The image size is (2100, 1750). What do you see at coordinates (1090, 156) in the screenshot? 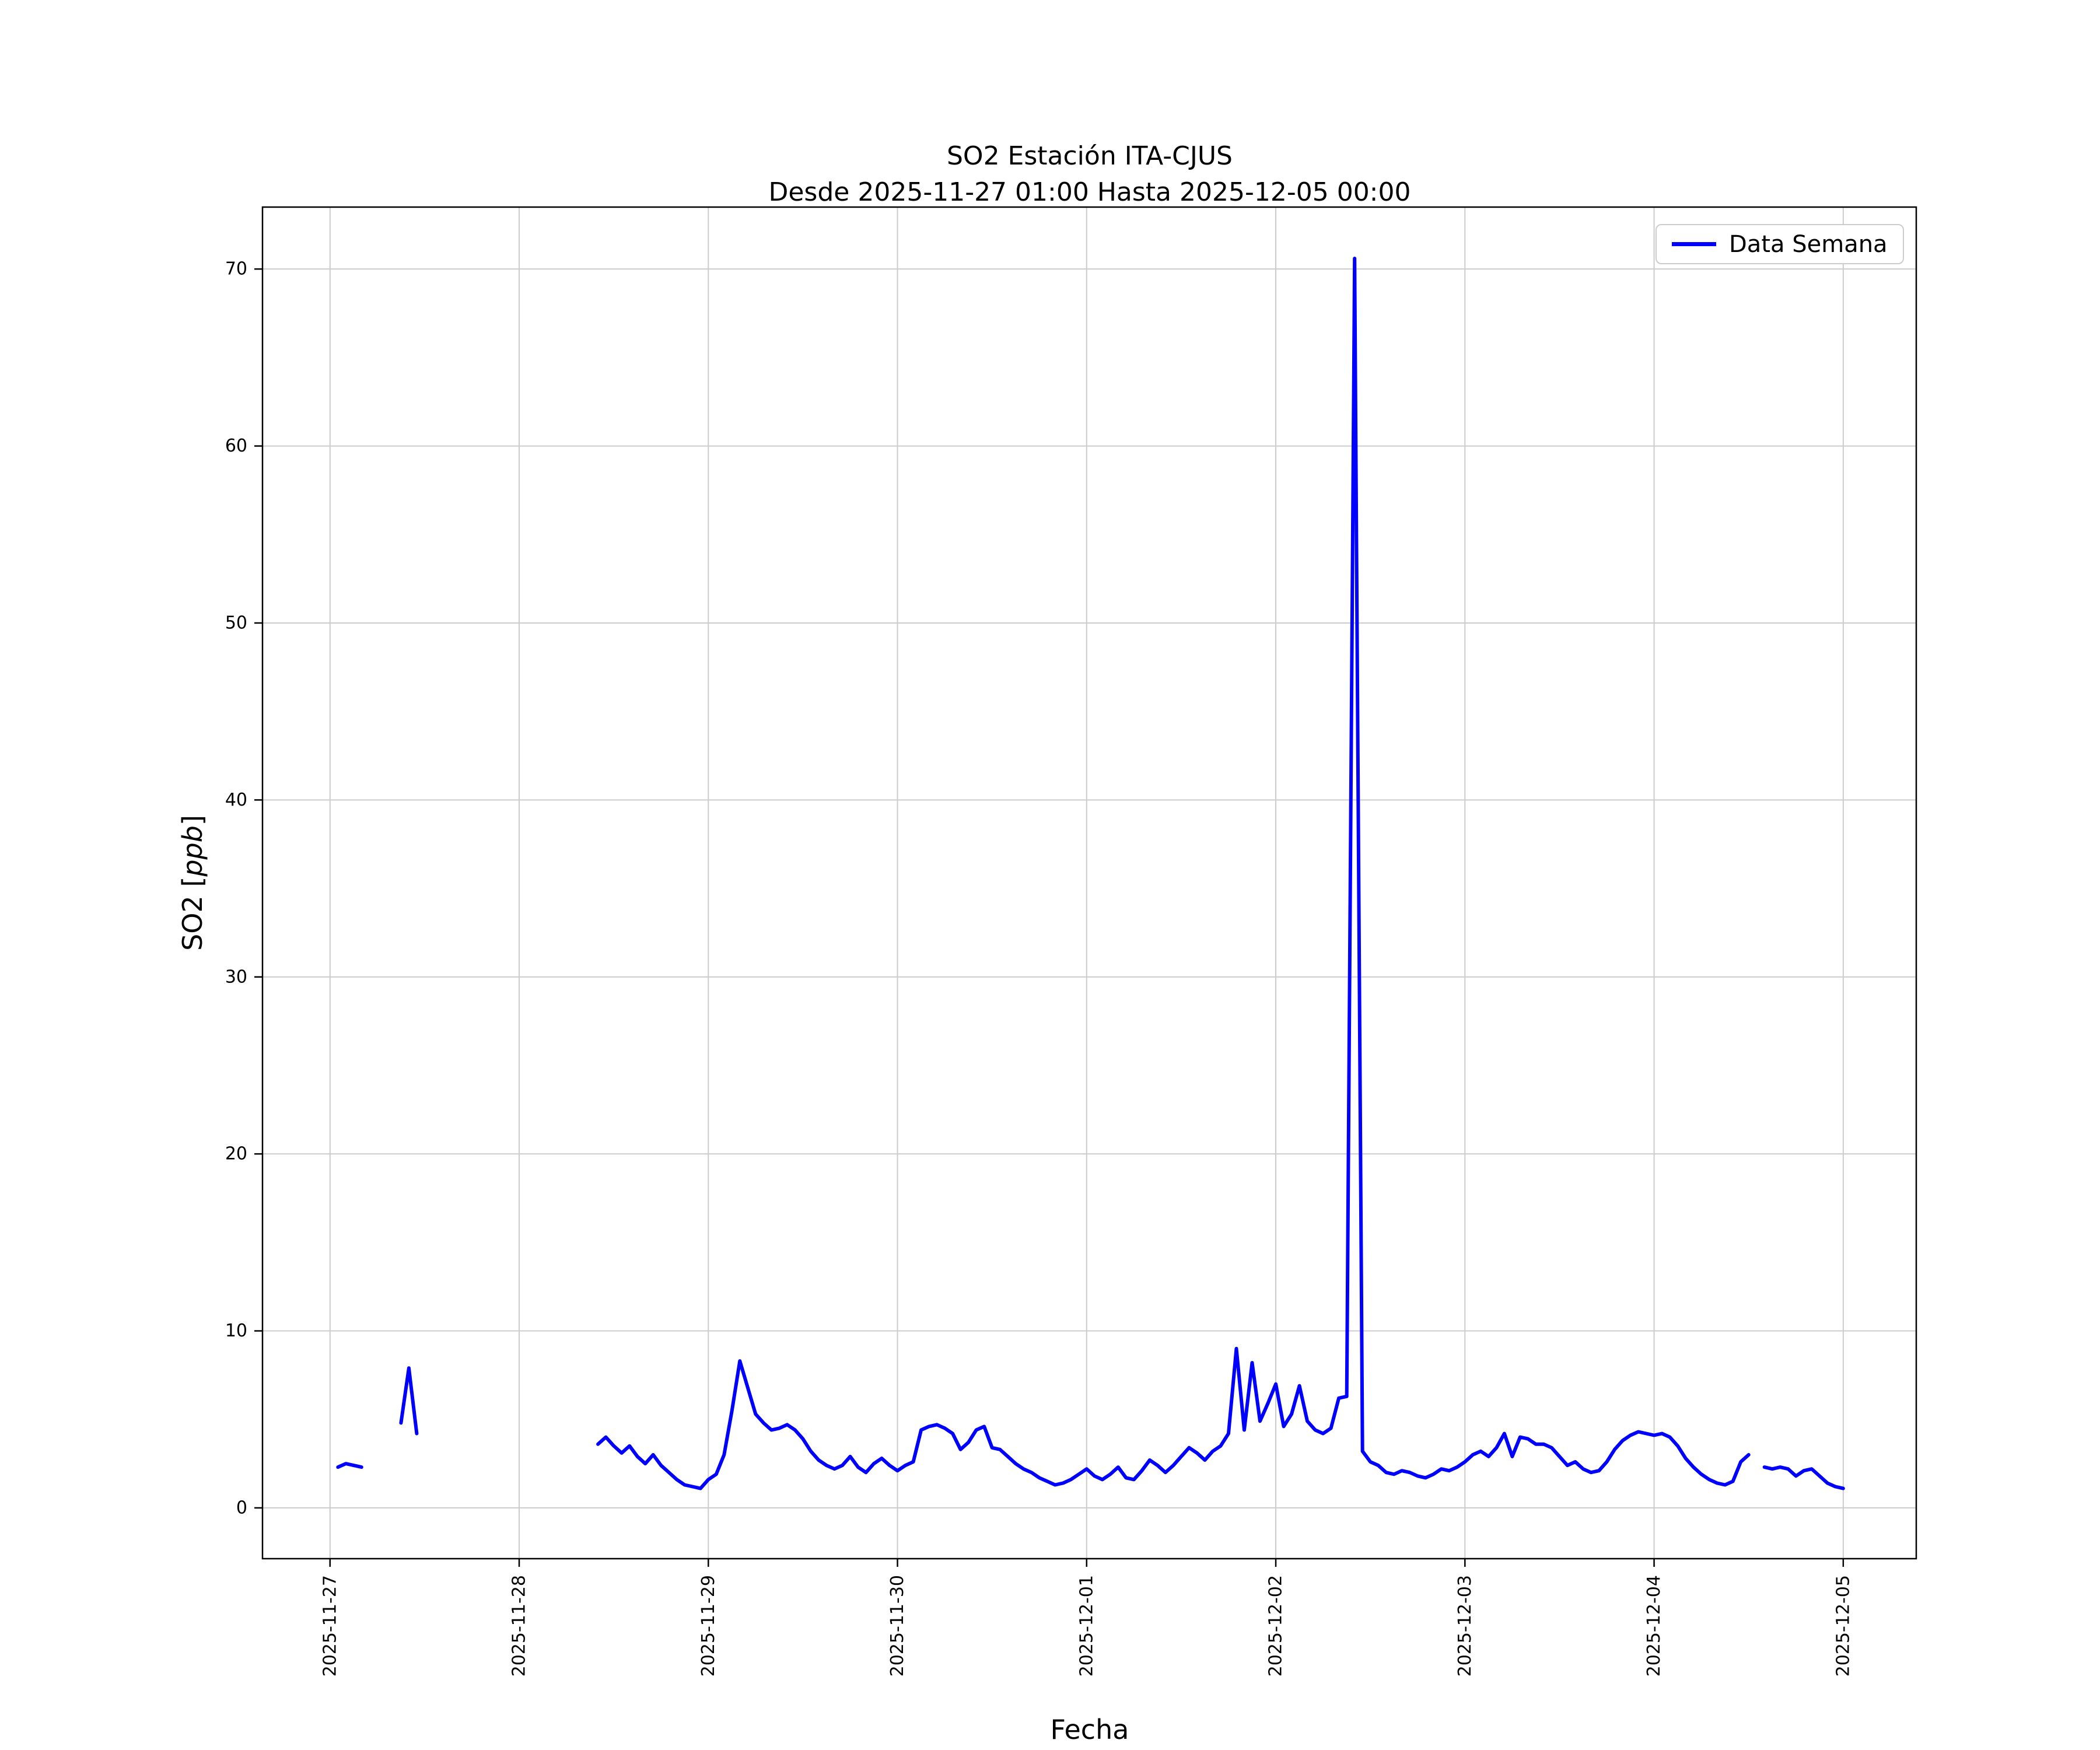
I see `chart-title: SO2 Estación ITA-CJUS` at bounding box center [1090, 156].